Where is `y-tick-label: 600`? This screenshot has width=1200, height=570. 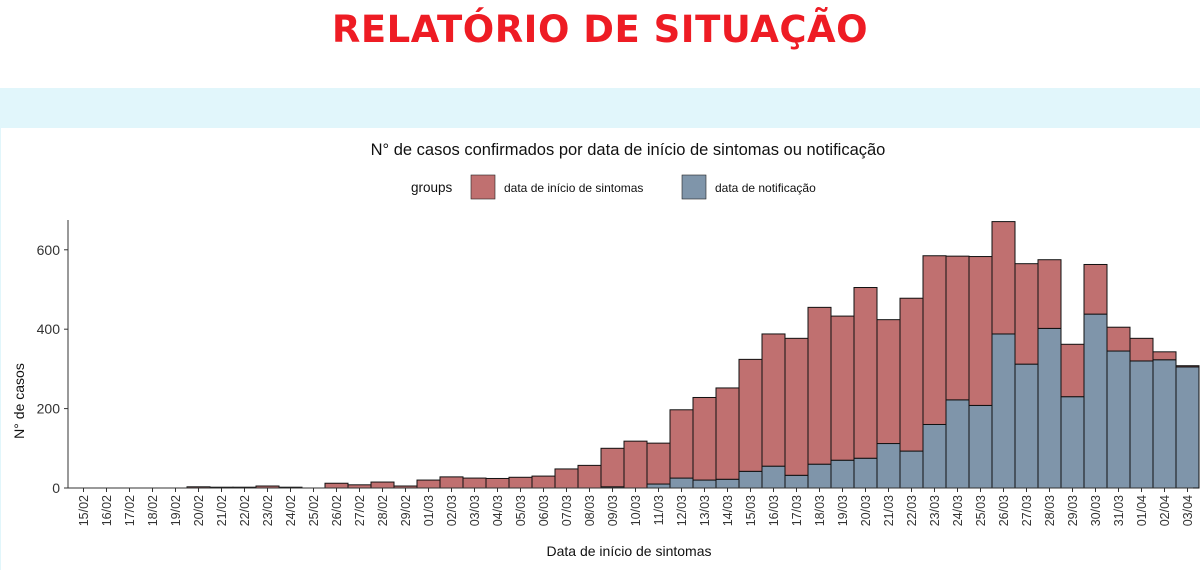 y-tick-label: 600 is located at coordinates (49, 250).